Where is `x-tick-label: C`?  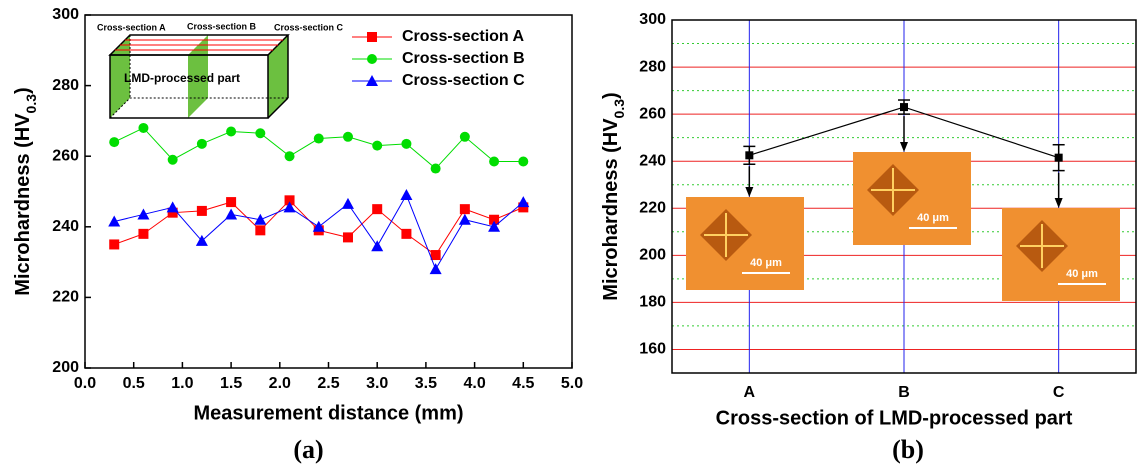
x-tick-label: C is located at coordinates (1059, 392).